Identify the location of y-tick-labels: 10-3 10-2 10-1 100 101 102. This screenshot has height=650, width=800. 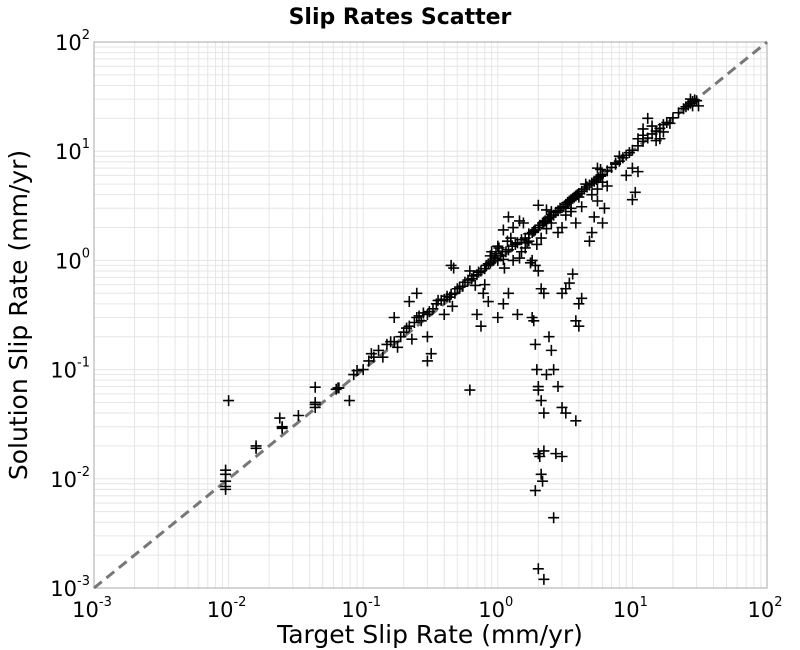
(70, 314).